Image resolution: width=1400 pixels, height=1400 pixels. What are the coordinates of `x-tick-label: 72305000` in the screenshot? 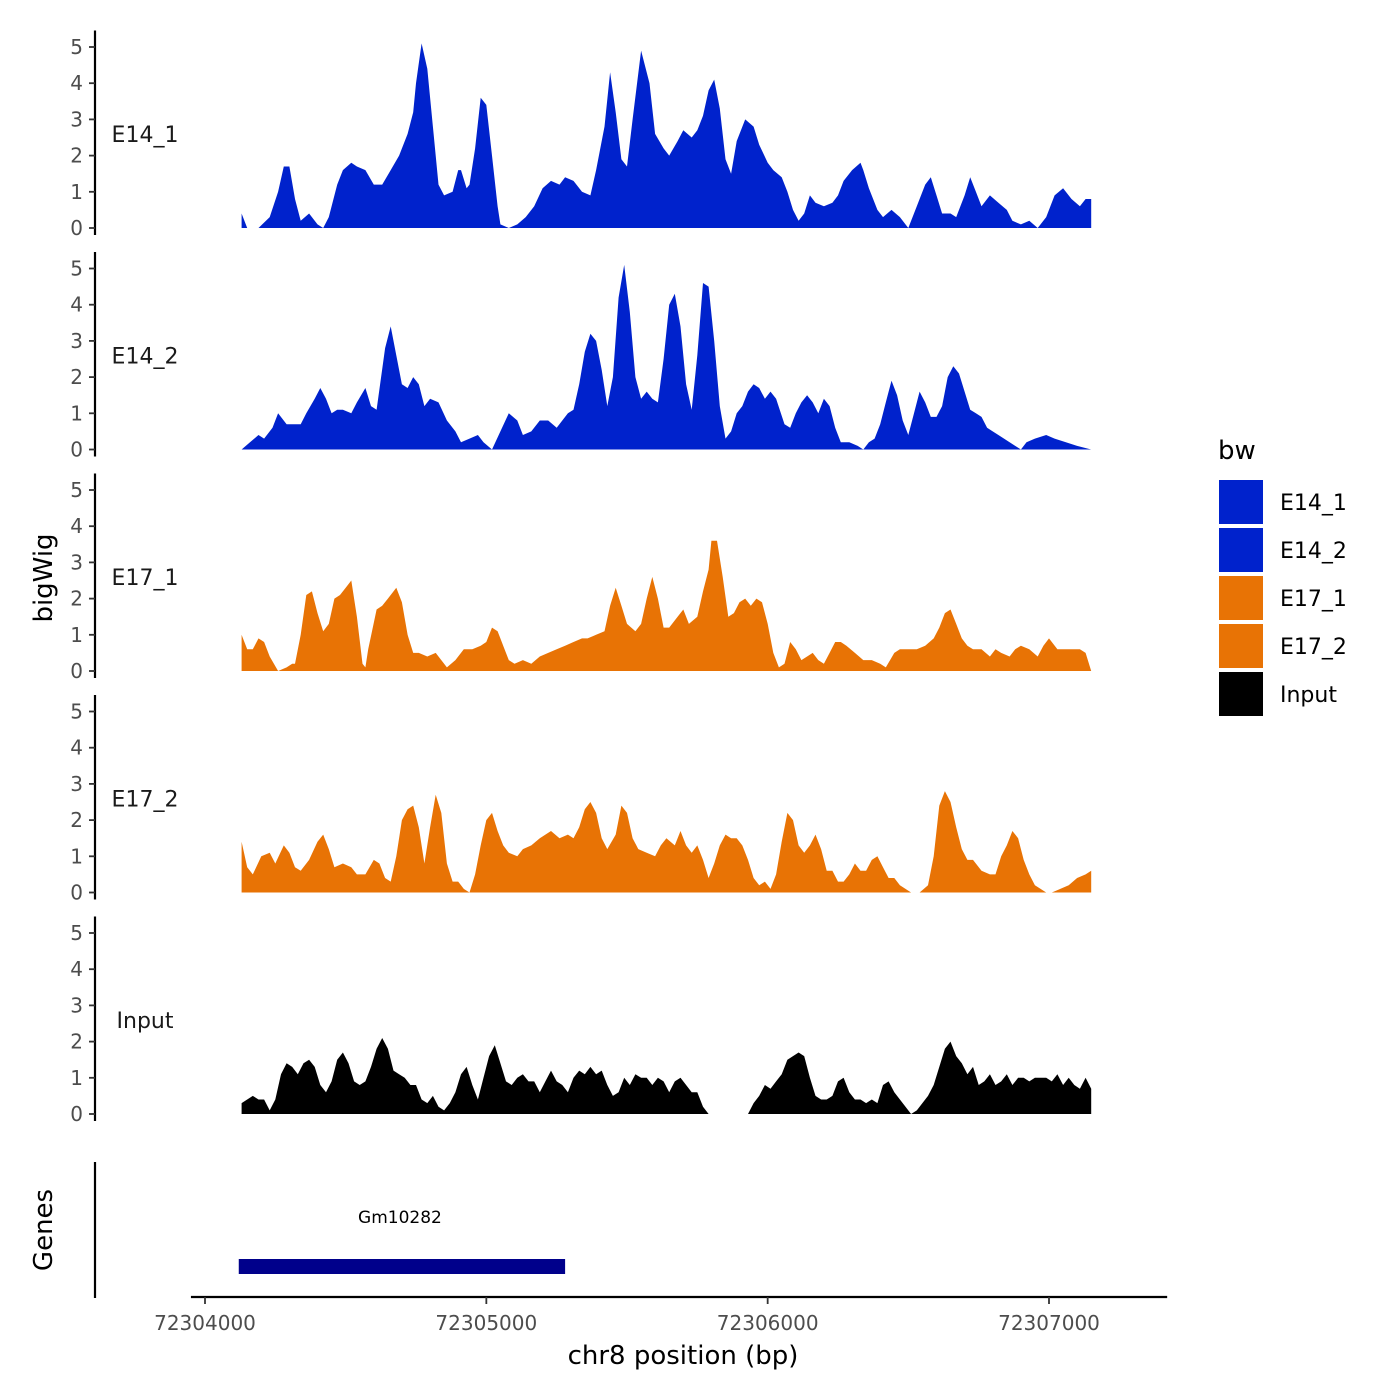 It's located at (486, 1323).